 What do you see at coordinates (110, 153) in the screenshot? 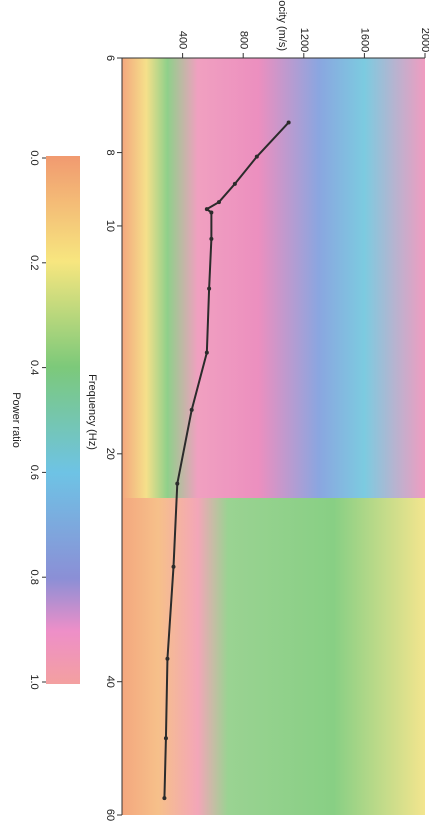
I see `x-tick-label: 8` at bounding box center [110, 153].